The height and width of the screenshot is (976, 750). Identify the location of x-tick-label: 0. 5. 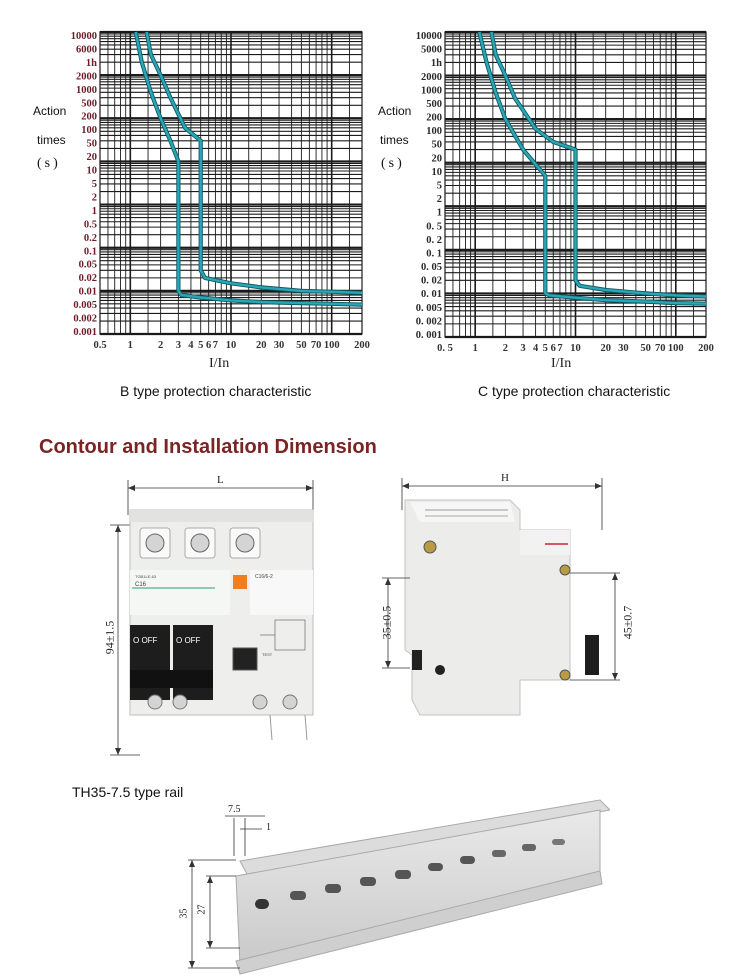
(445, 348).